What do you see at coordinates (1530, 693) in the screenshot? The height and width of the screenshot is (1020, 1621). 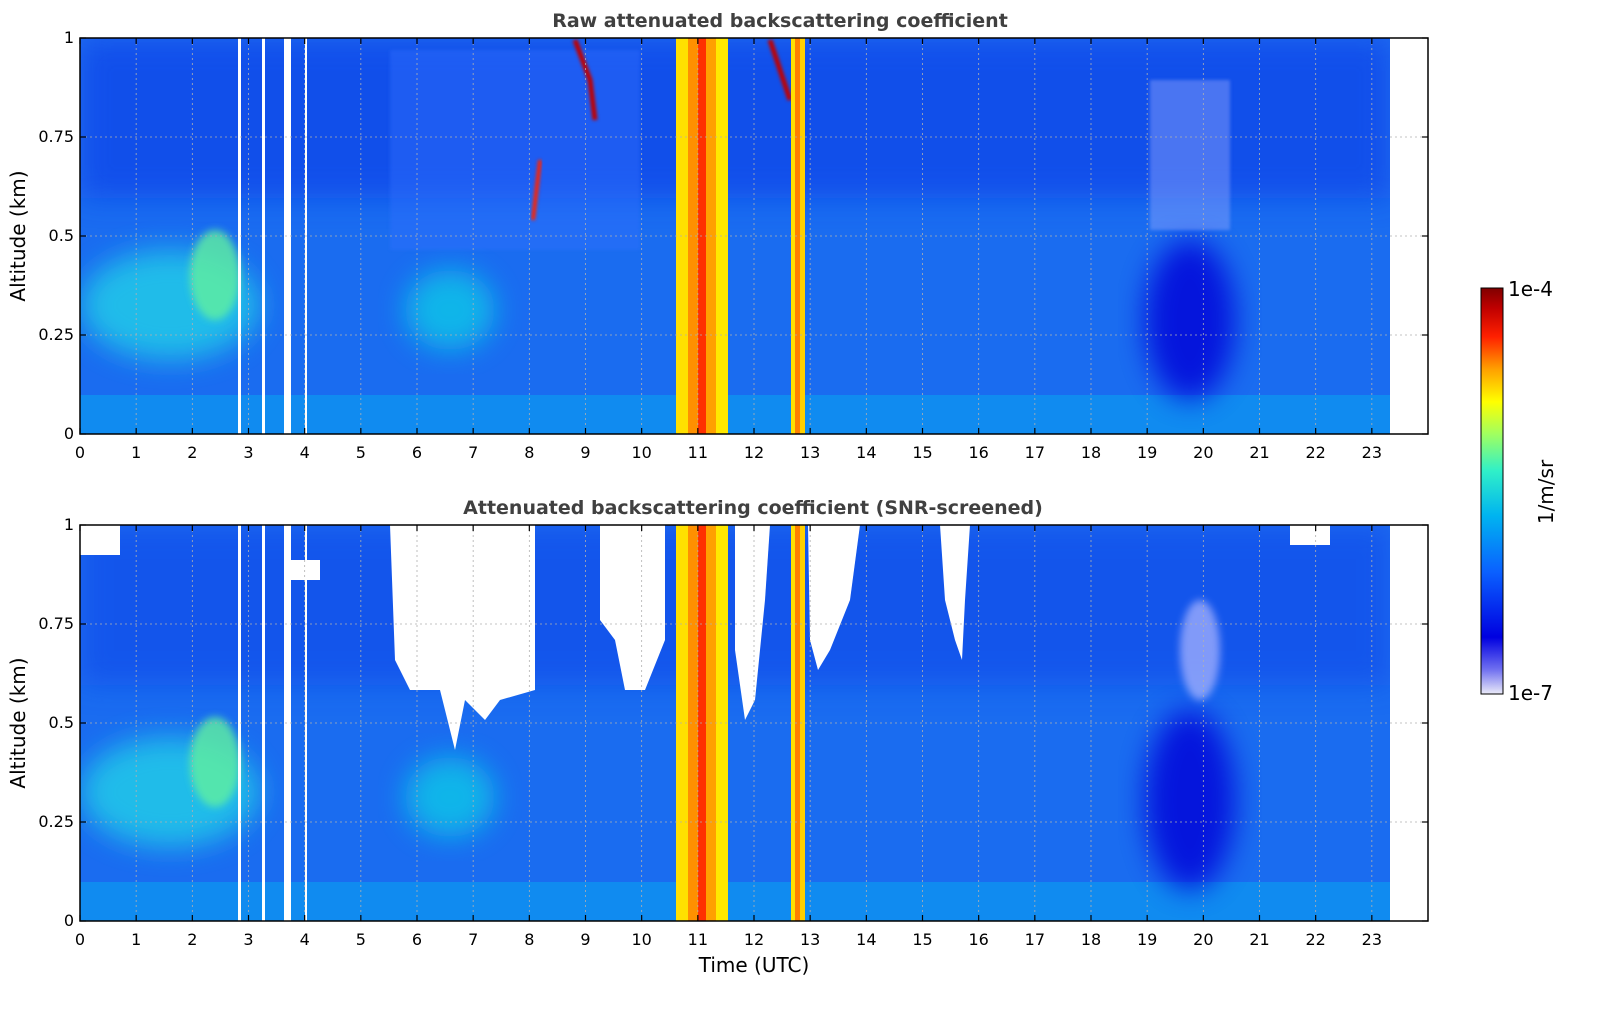 I see `colorbar-min-label: 1e-7` at bounding box center [1530, 693].